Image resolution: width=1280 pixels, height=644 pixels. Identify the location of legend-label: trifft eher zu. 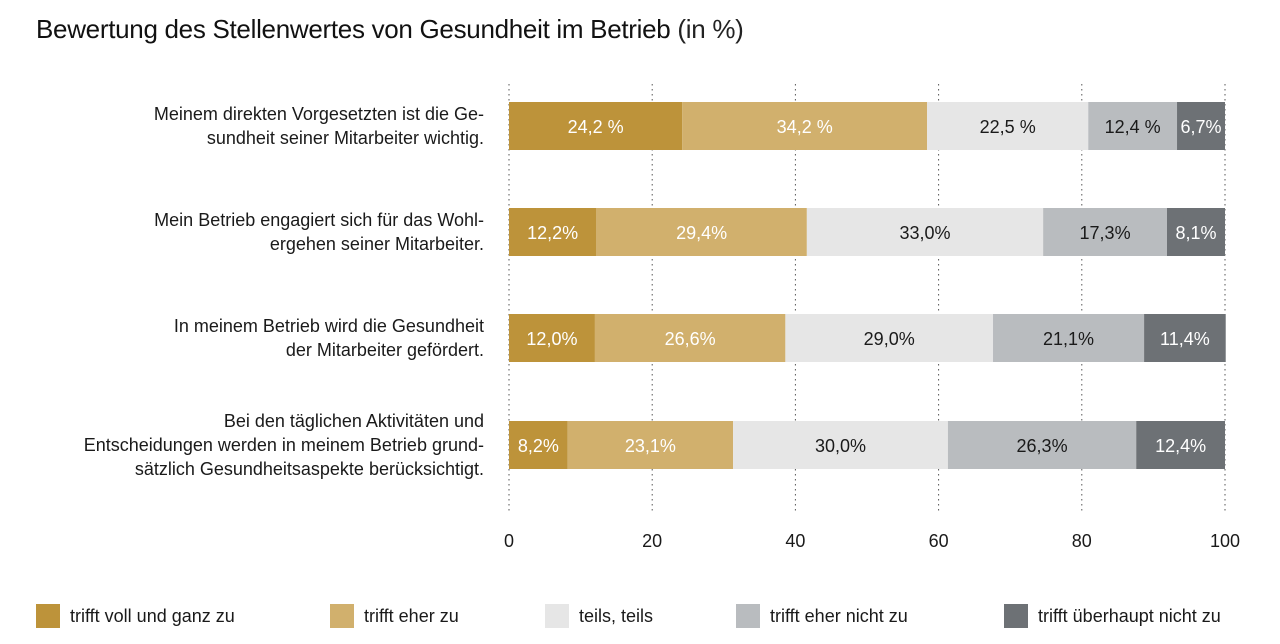
(411, 615).